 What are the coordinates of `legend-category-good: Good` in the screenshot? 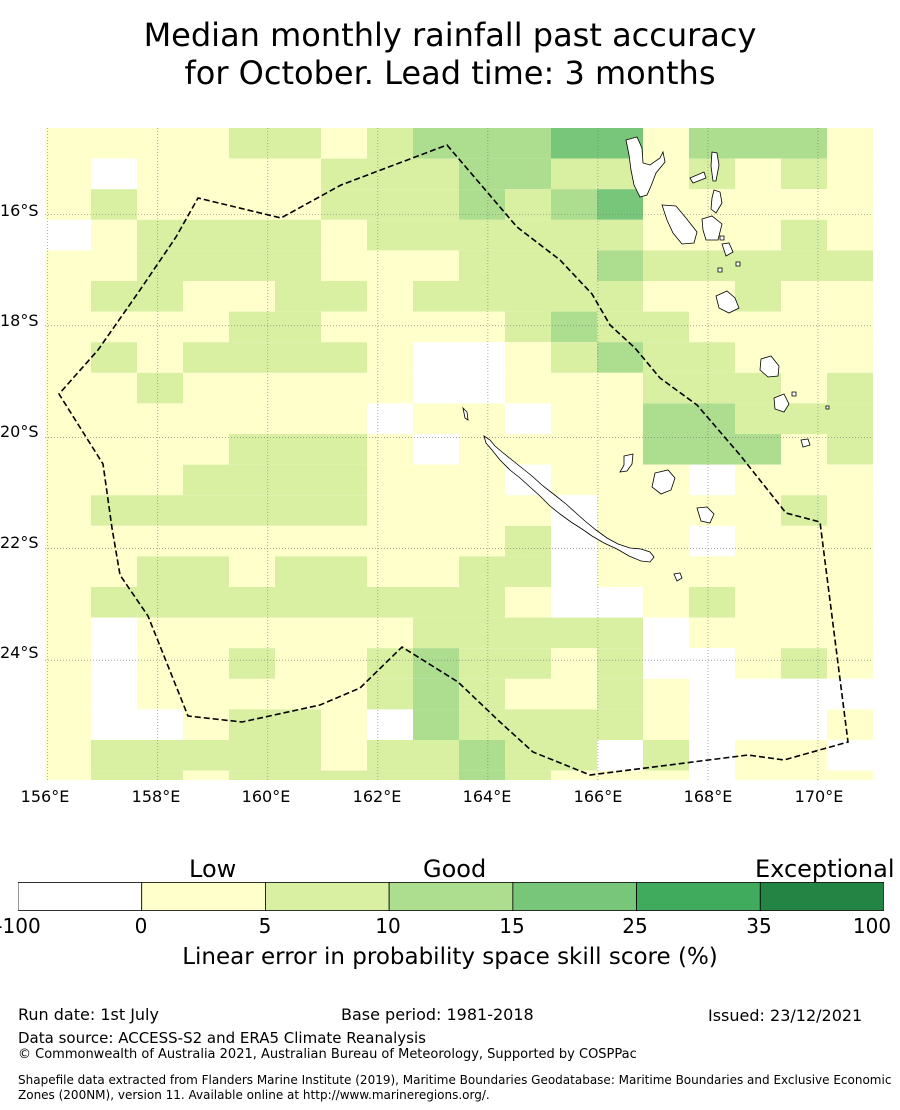 It's located at (455, 869).